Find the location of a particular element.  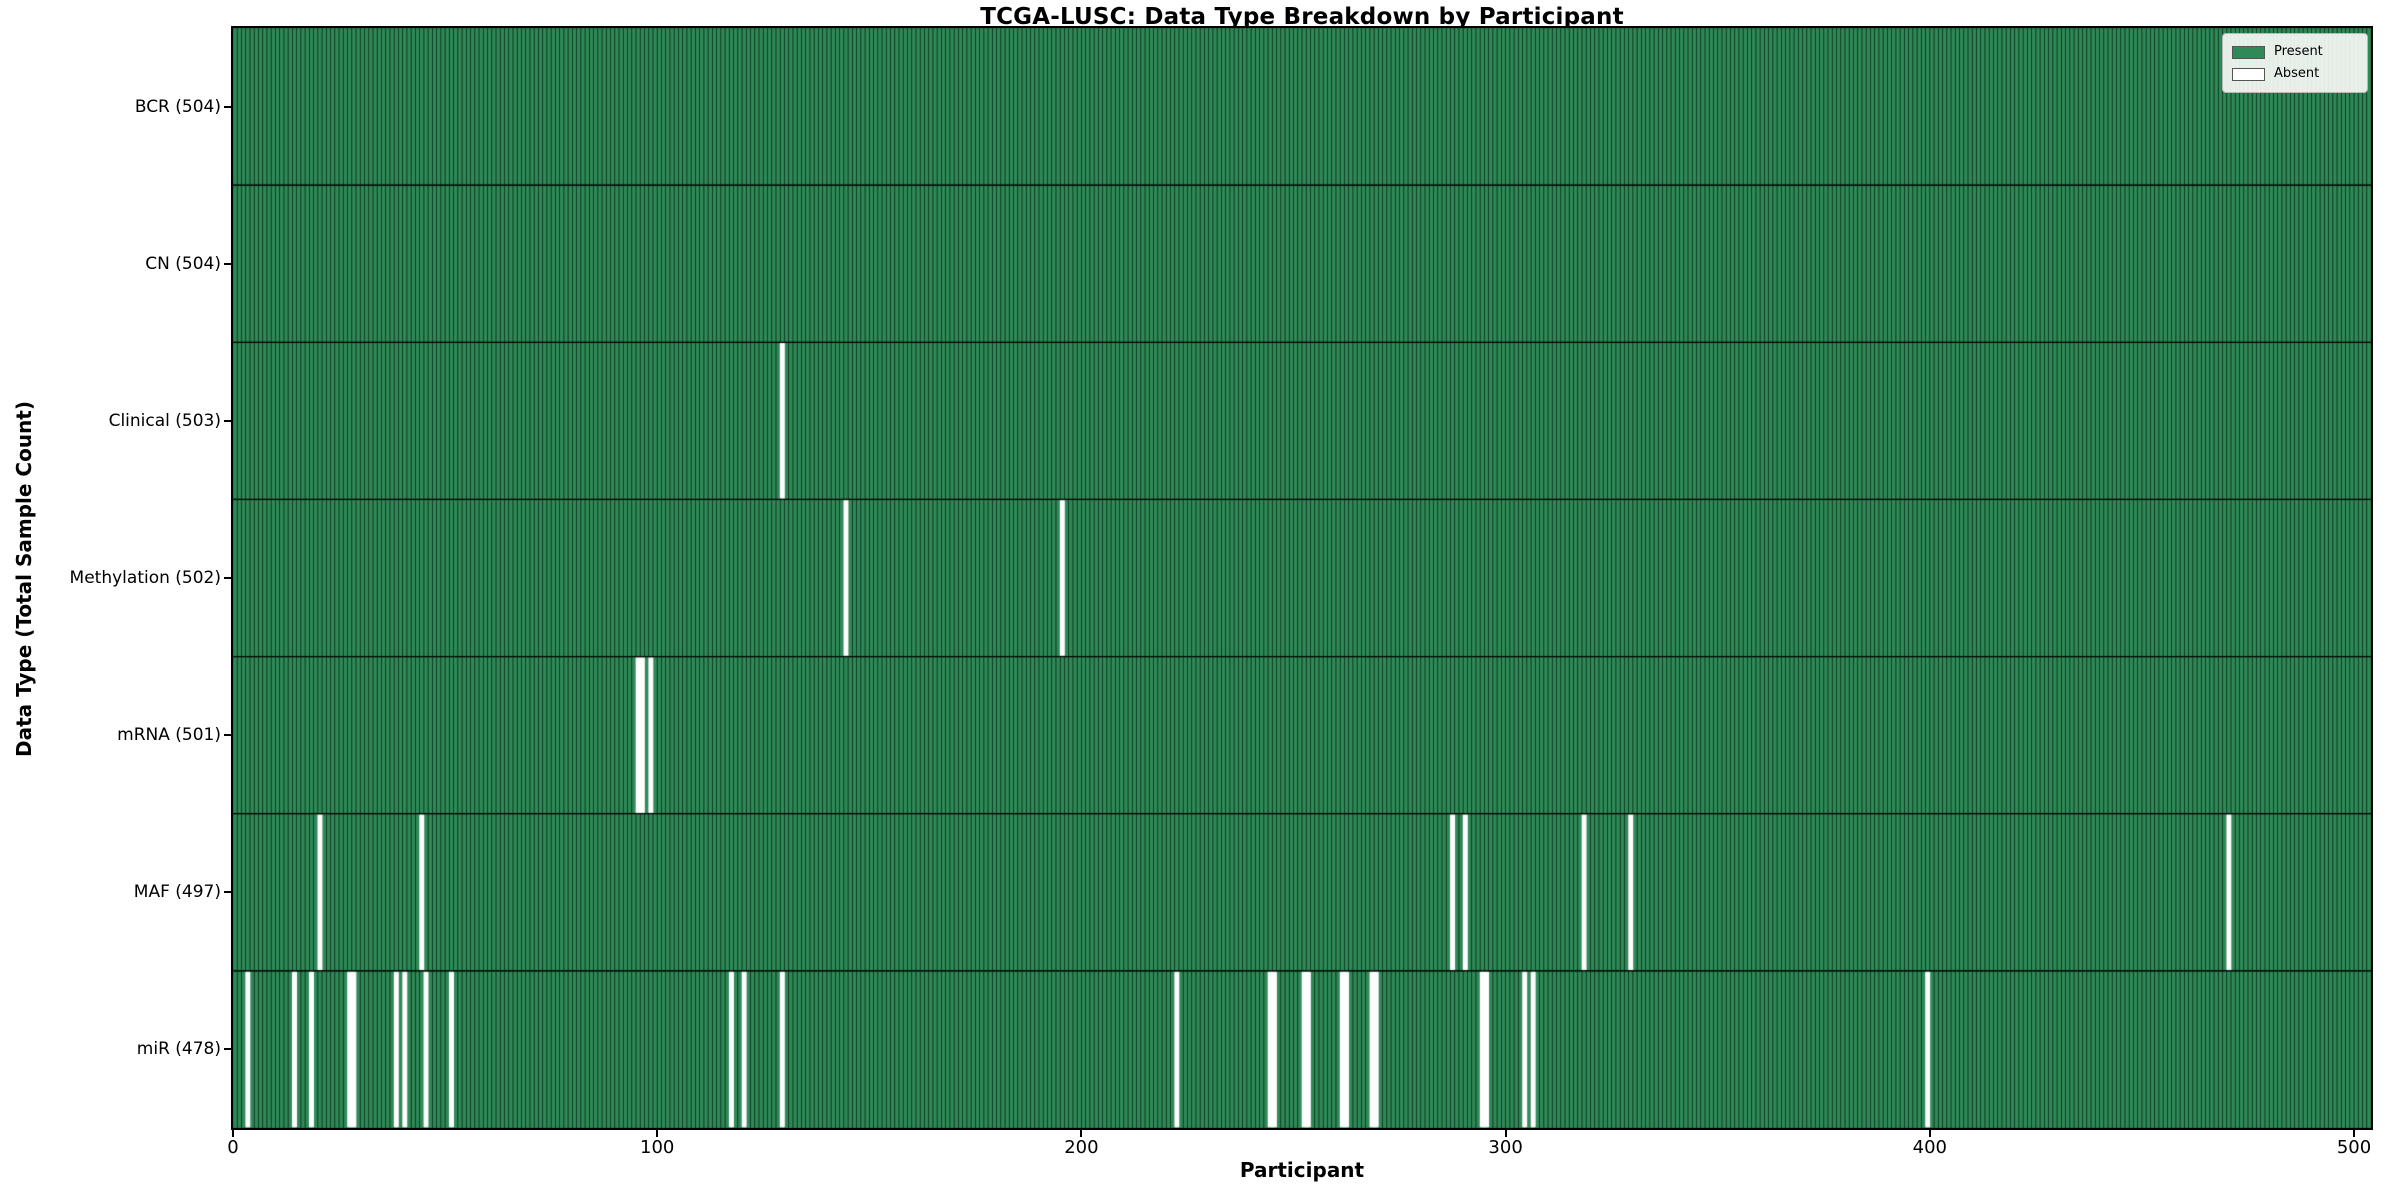

y-tick-label-mrna: mRNA (501) is located at coordinates (169, 735).